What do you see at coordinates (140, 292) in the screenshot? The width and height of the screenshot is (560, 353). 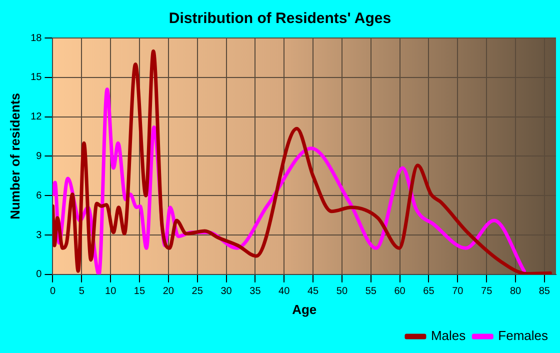 I see `x-tick-label: 15` at bounding box center [140, 292].